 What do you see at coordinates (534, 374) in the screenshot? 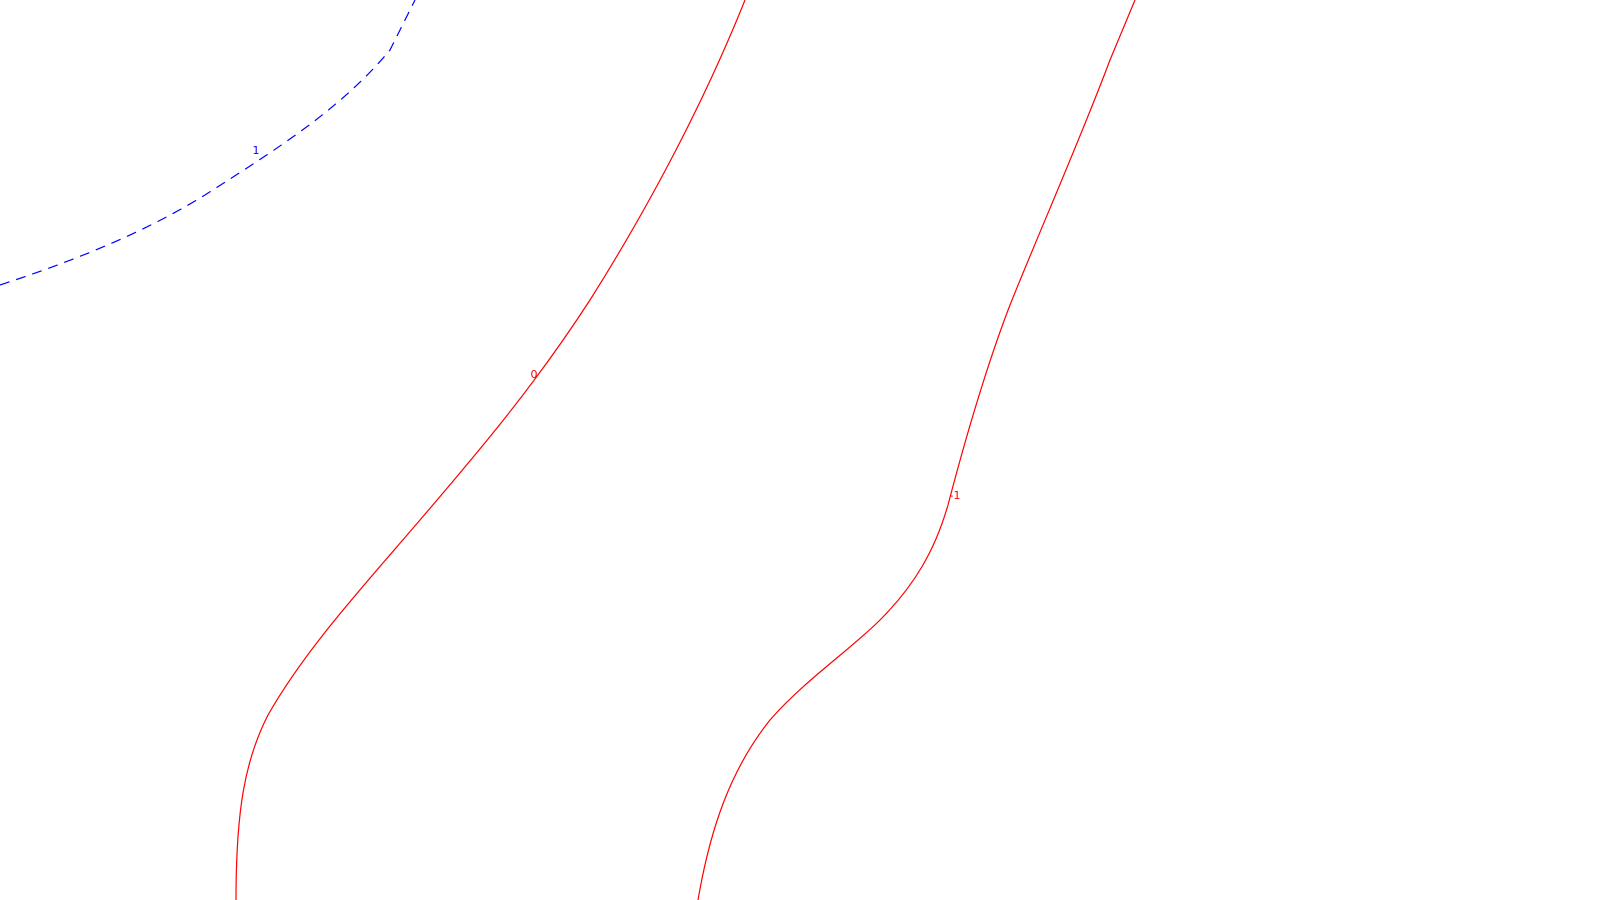
I see `contour-label-0: 0` at bounding box center [534, 374].